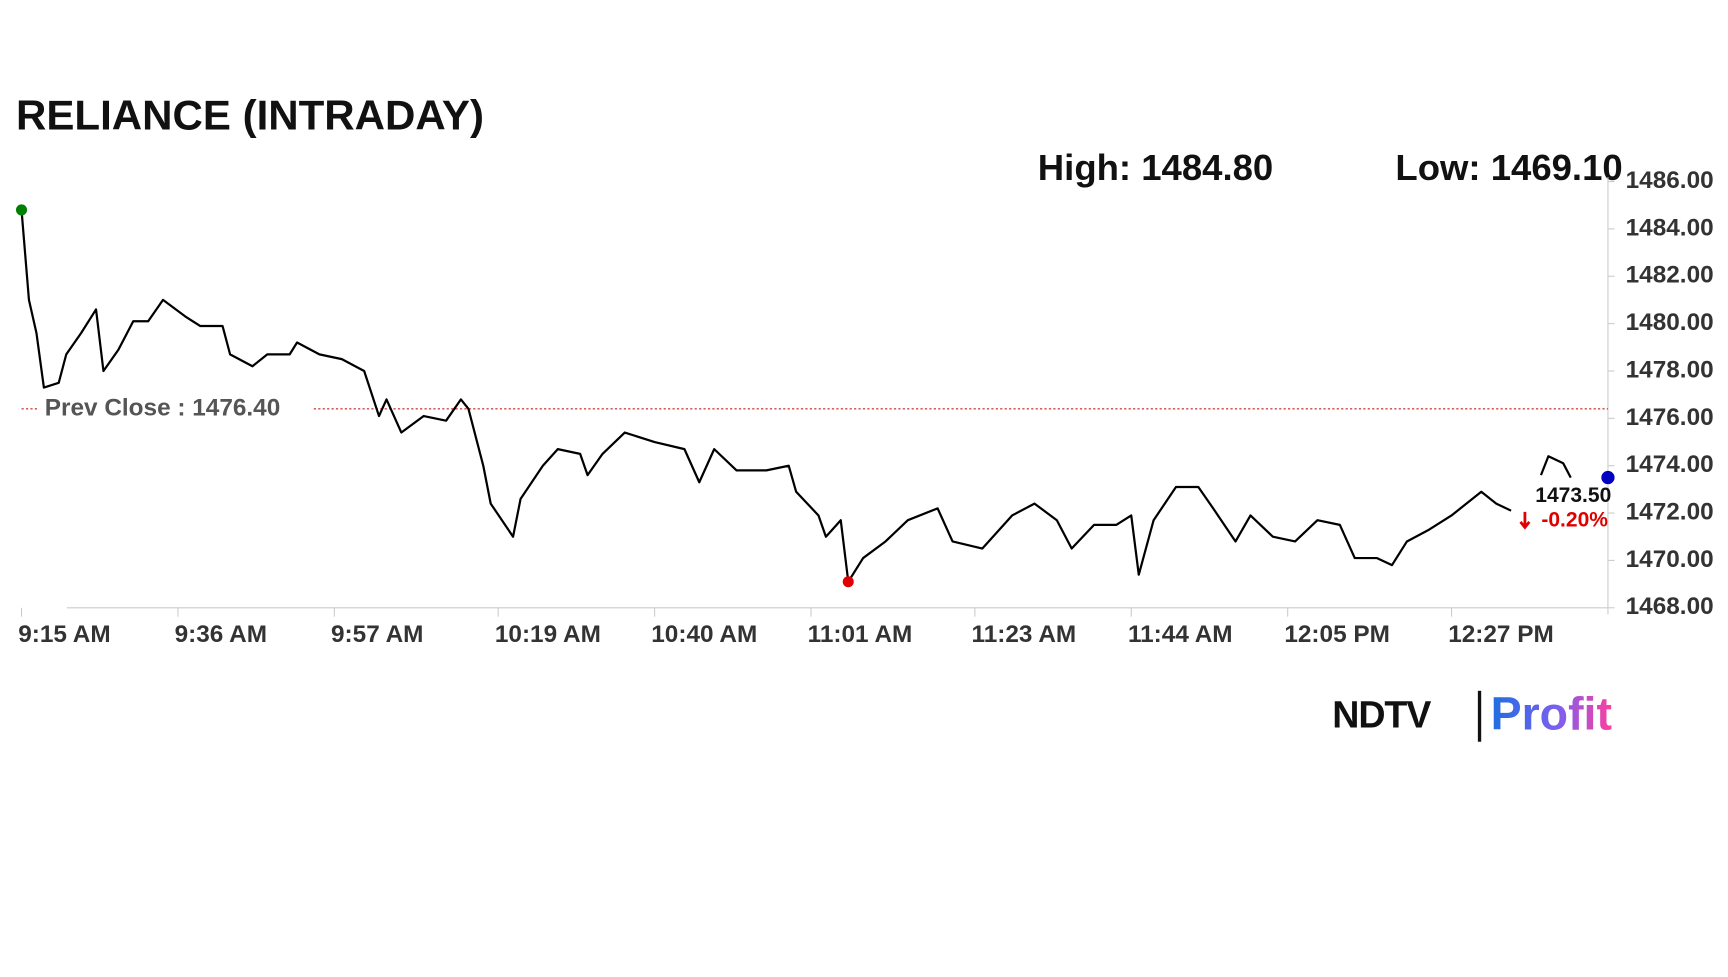  I want to click on low-marker, so click(848, 582).